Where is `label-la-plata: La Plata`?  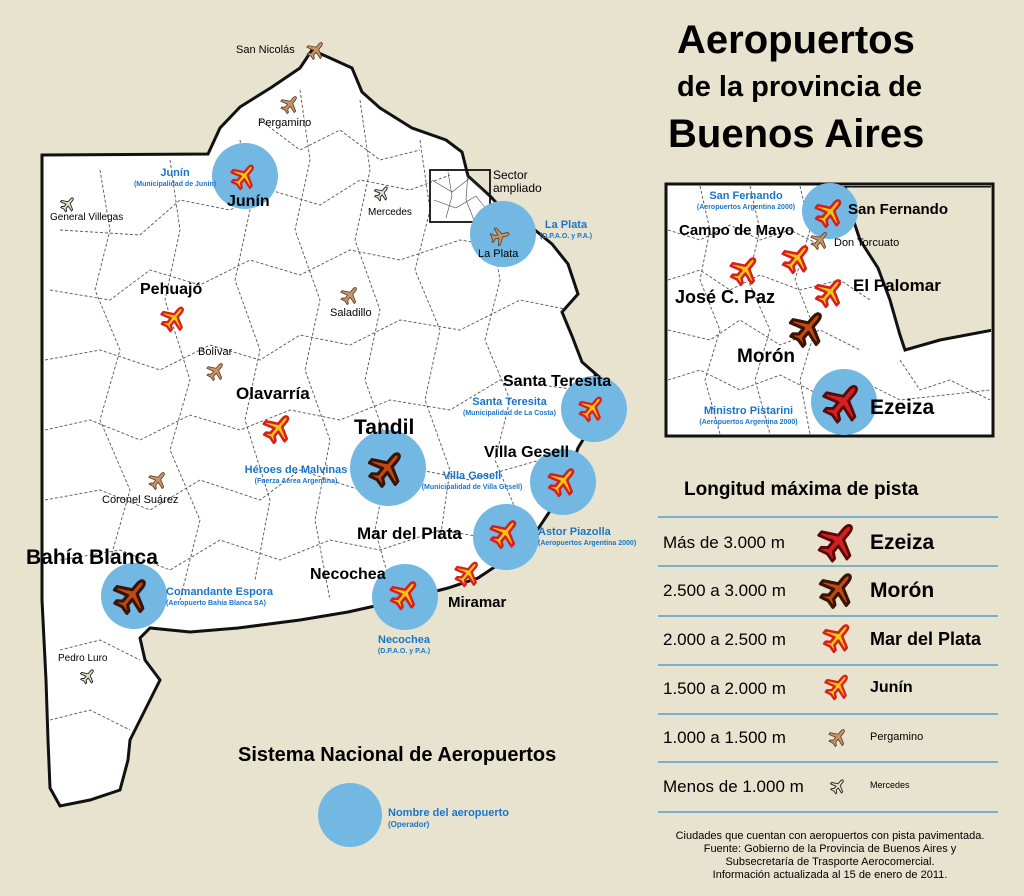 label-la-plata: La Plata is located at coordinates (498, 254).